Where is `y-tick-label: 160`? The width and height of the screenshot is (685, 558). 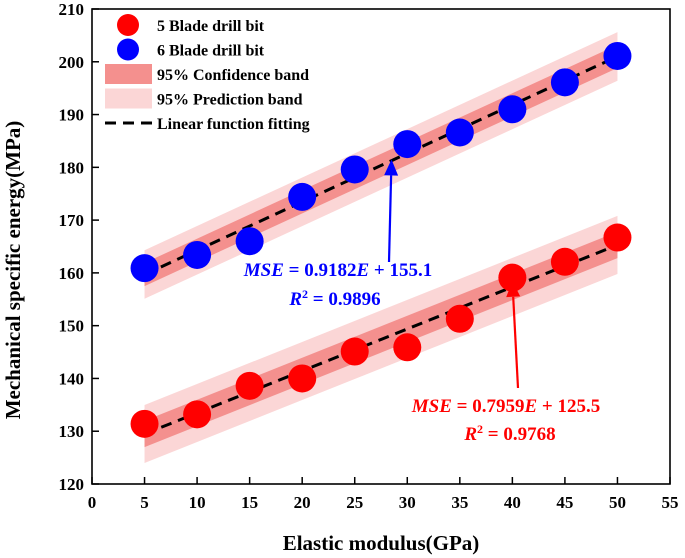
y-tick-label: 160 is located at coordinates (72, 273).